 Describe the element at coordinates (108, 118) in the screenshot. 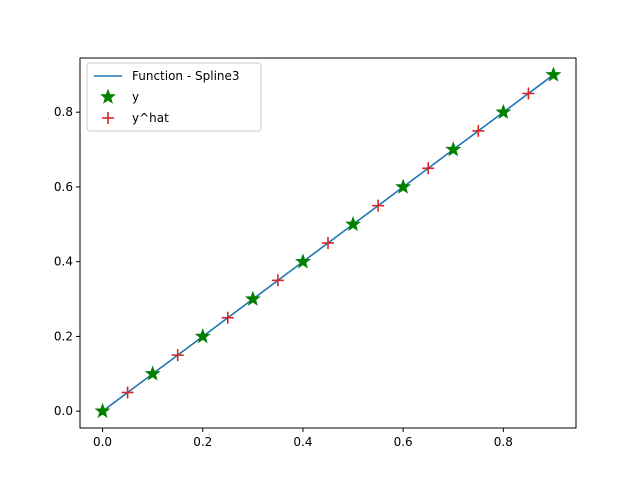

I see `legend-plus-swatch` at that location.